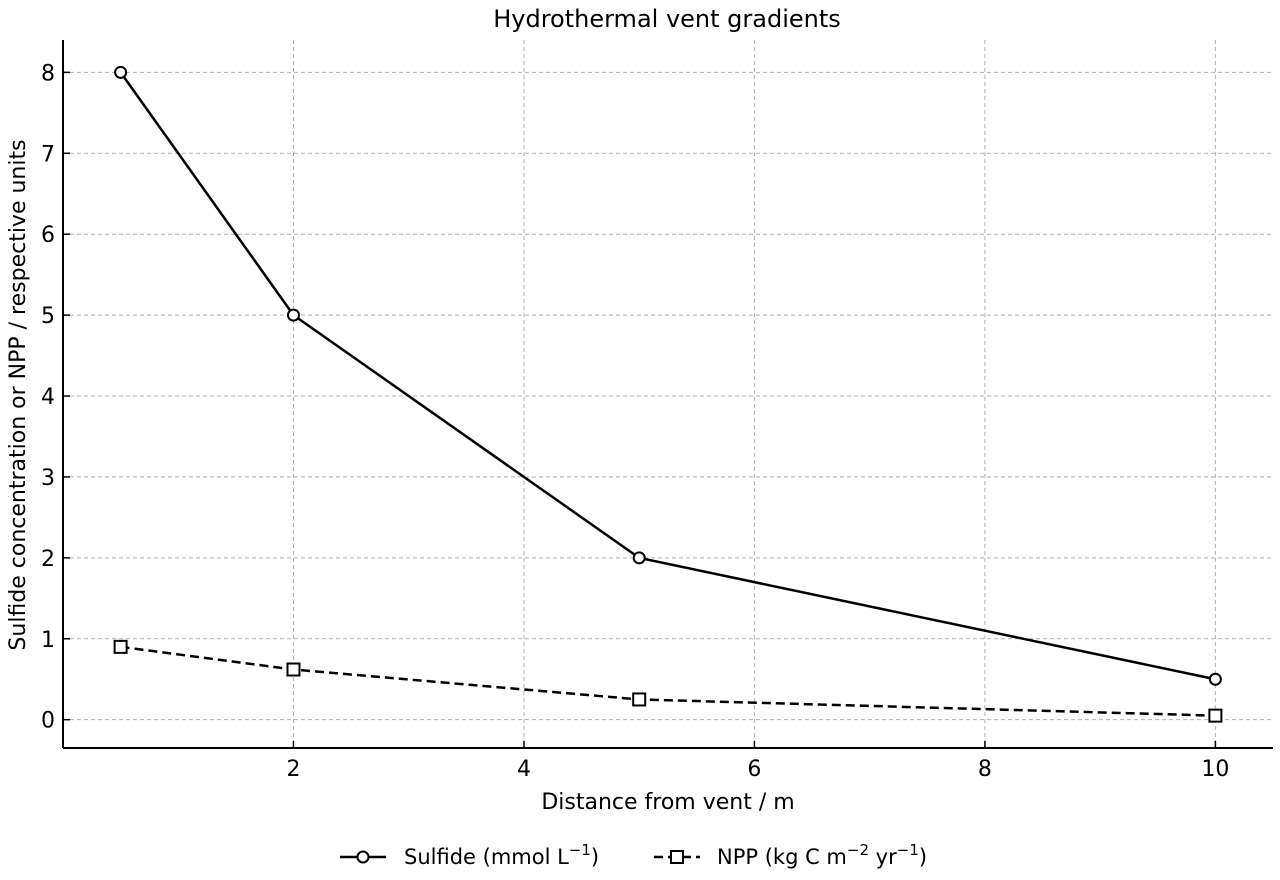 Image resolution: width=1280 pixels, height=880 pixels. I want to click on legend-item-npp: NPP (kg C m−2 yr−1), so click(790, 855).